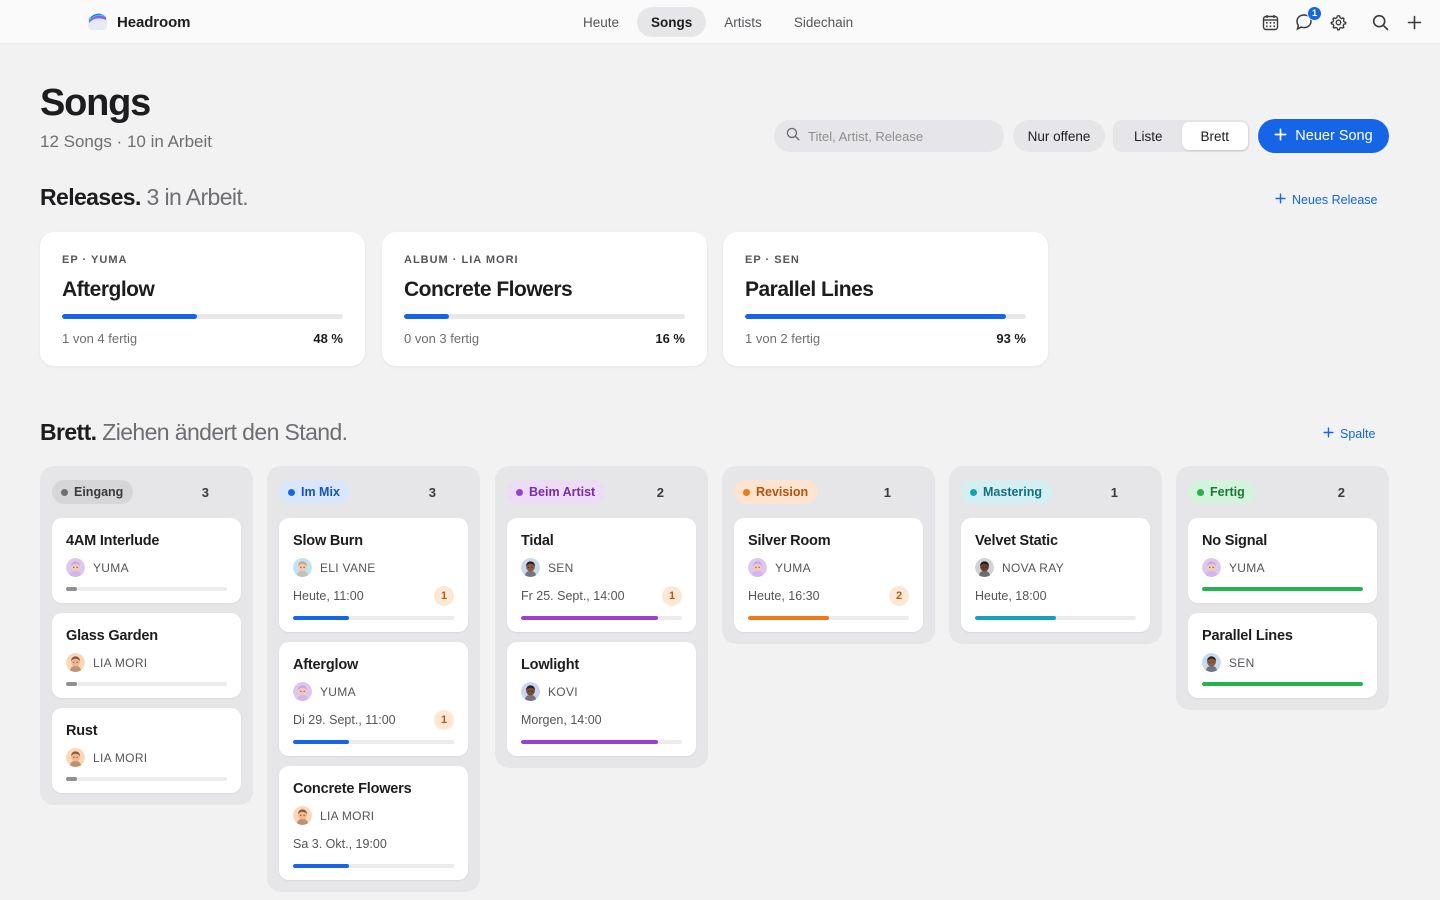  What do you see at coordinates (1007, 492) in the screenshot?
I see `column-status-pill: Mastering` at bounding box center [1007, 492].